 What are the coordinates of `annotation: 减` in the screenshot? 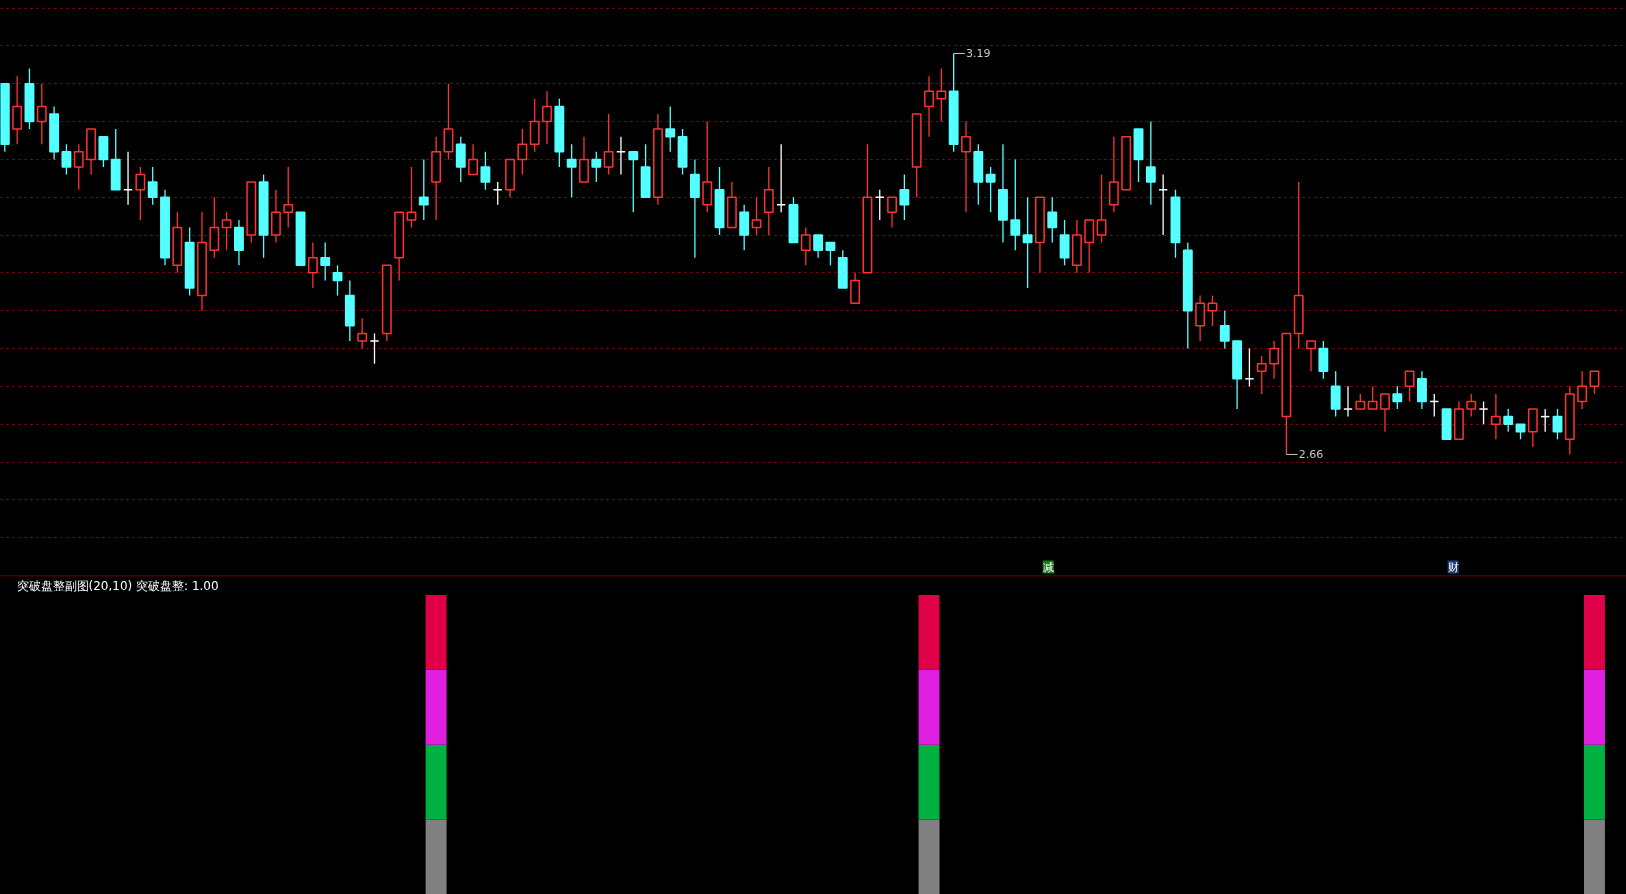 It's located at (1048, 567).